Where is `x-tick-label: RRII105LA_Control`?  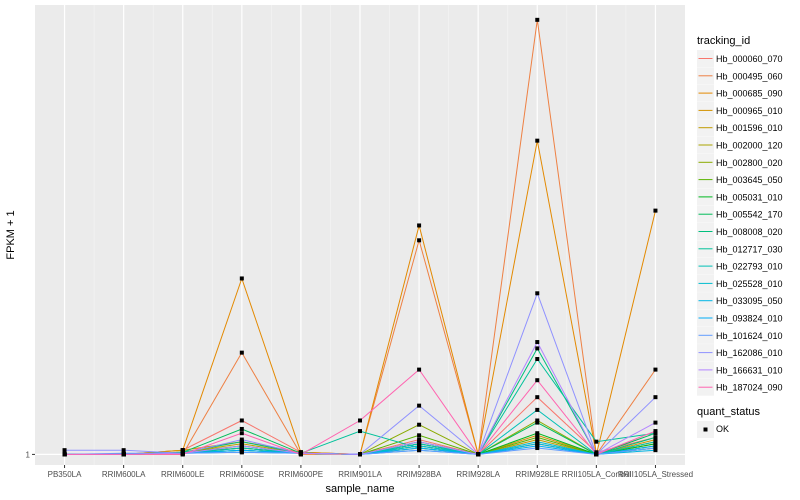 x-tick-label: RRII105LA_Control is located at coordinates (597, 474).